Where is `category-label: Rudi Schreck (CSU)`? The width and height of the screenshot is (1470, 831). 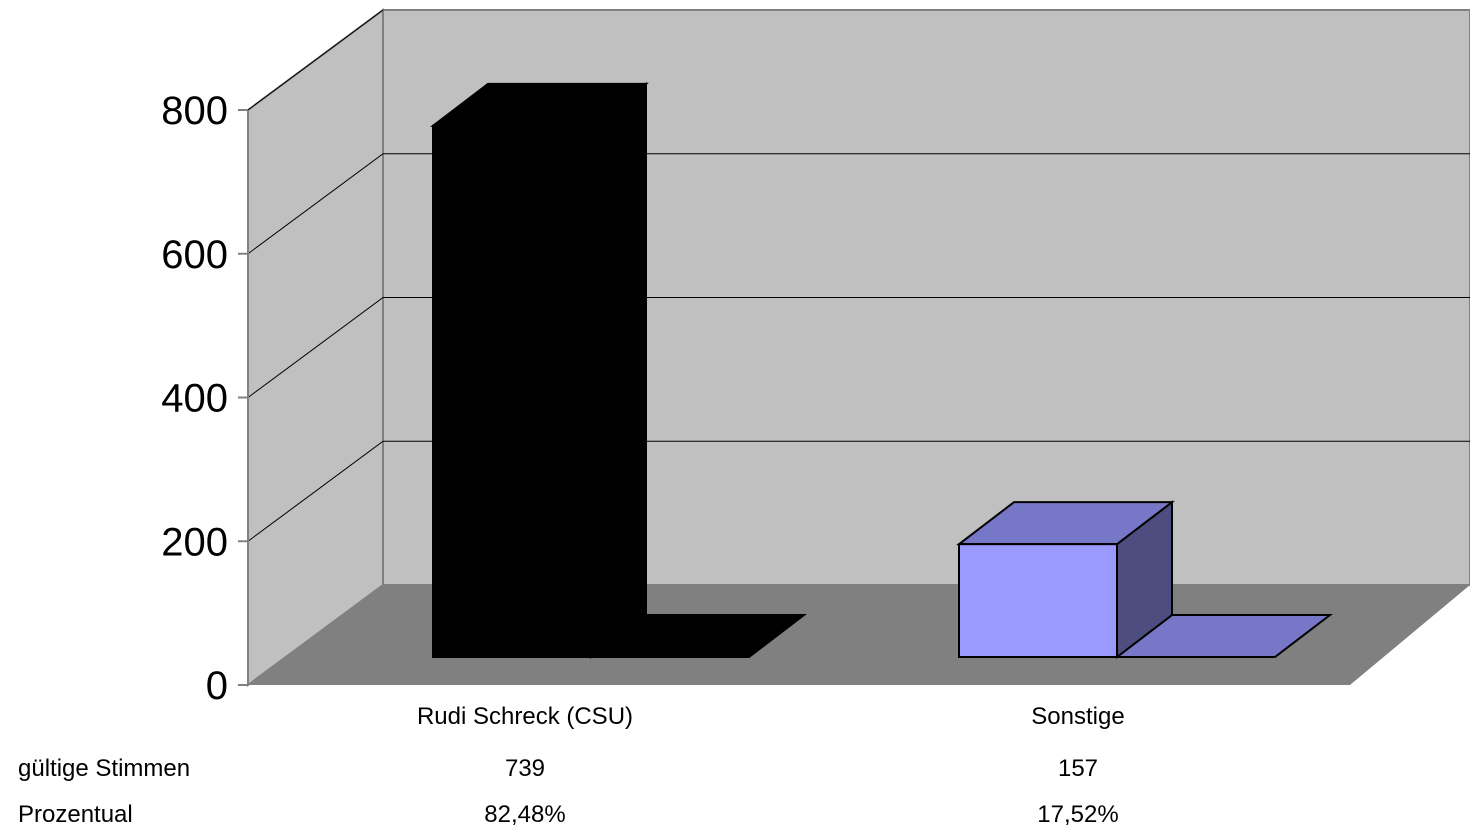 category-label: Rudi Schreck (CSU) is located at coordinates (525, 716).